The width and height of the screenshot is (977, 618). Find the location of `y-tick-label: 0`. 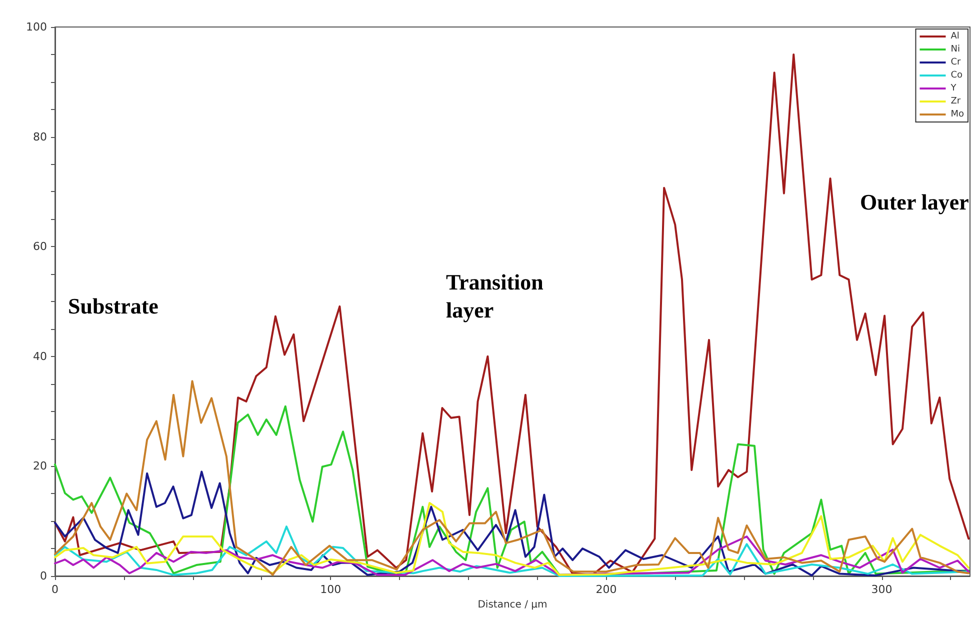

y-tick-label: 0 is located at coordinates (43, 576).